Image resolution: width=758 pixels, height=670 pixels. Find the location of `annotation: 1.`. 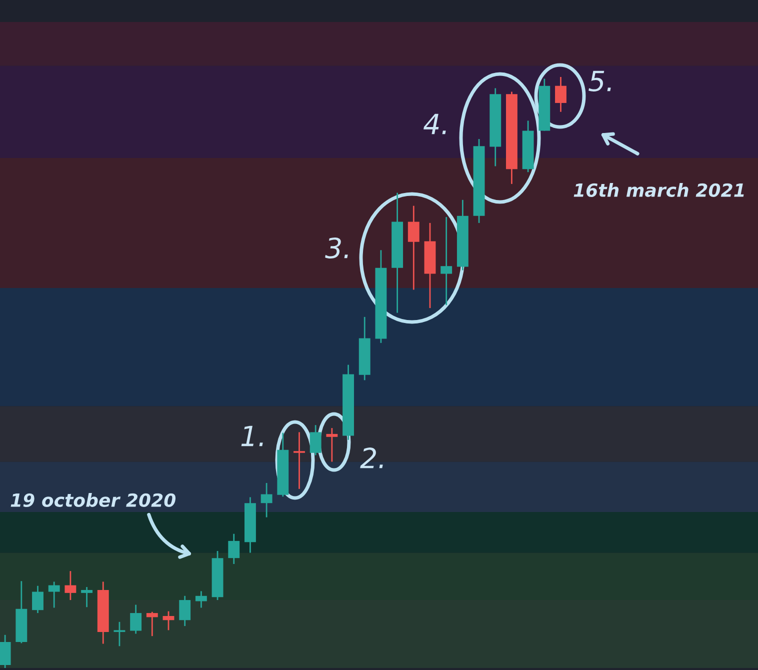

annotation: 1. is located at coordinates (252, 436).